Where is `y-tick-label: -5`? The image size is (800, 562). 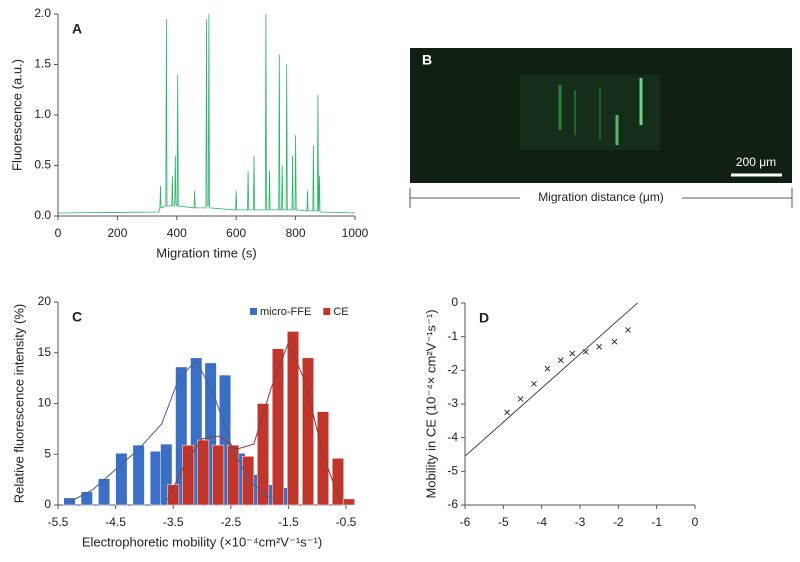
y-tick-label: -5 is located at coordinates (452, 471).